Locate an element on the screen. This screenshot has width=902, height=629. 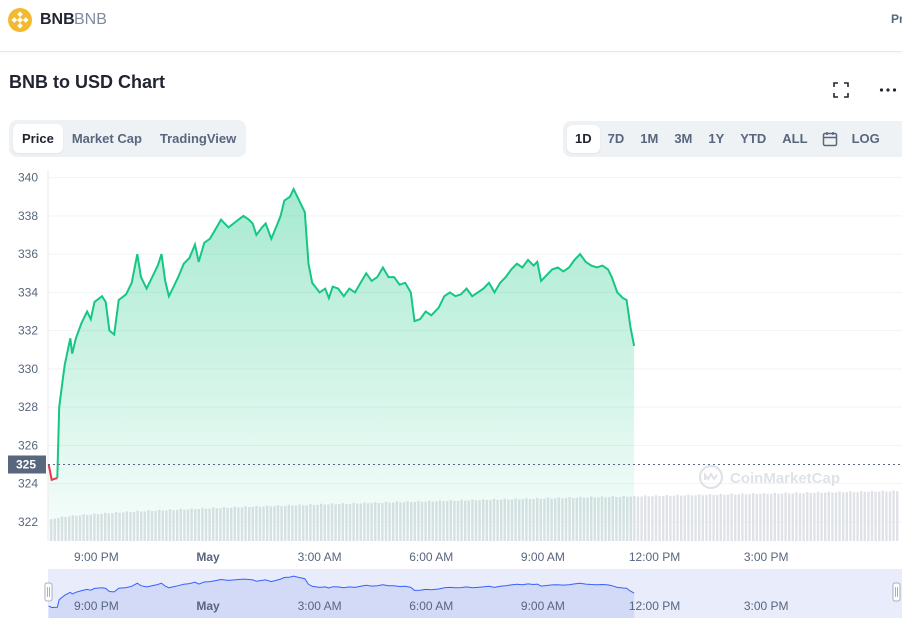
y-tick-label: 338 is located at coordinates (28, 216).